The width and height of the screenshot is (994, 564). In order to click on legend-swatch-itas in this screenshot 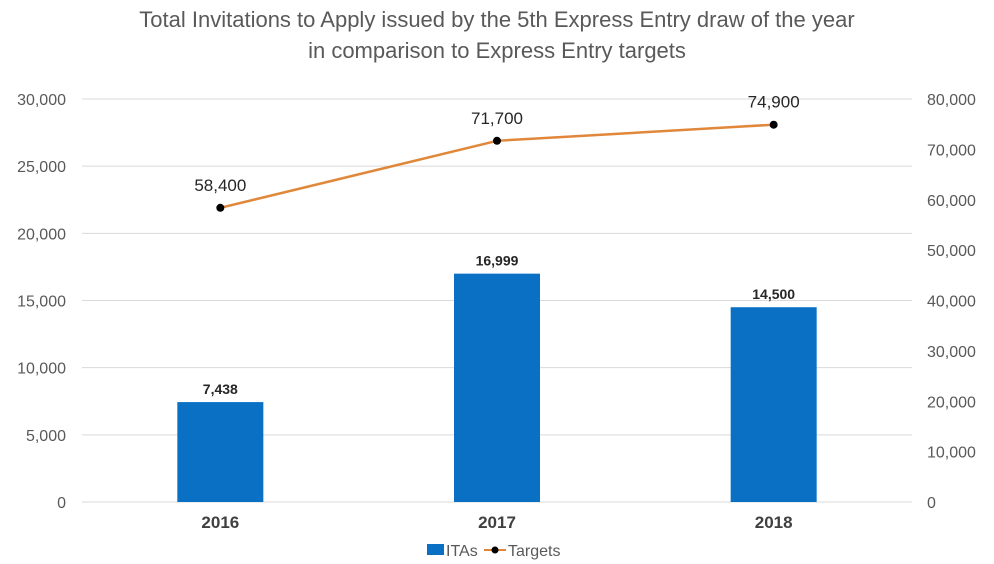, I will do `click(435, 549)`.